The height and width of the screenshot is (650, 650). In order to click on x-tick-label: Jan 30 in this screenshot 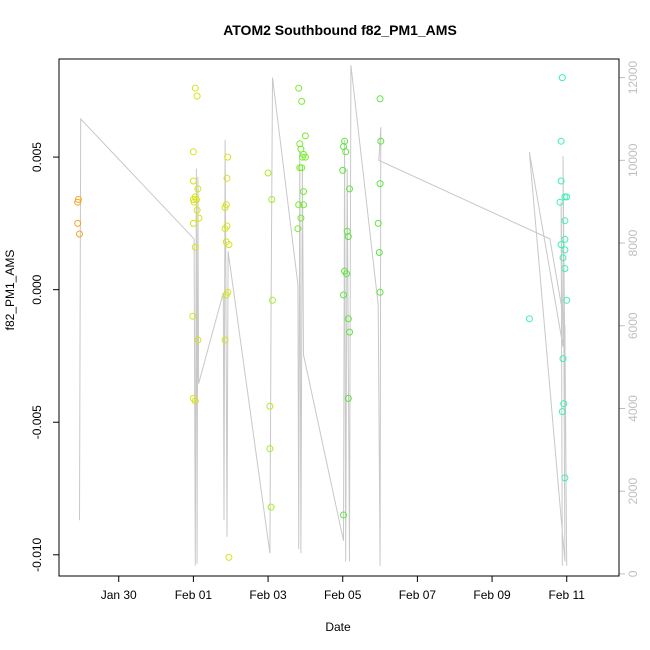, I will do `click(119, 595)`.